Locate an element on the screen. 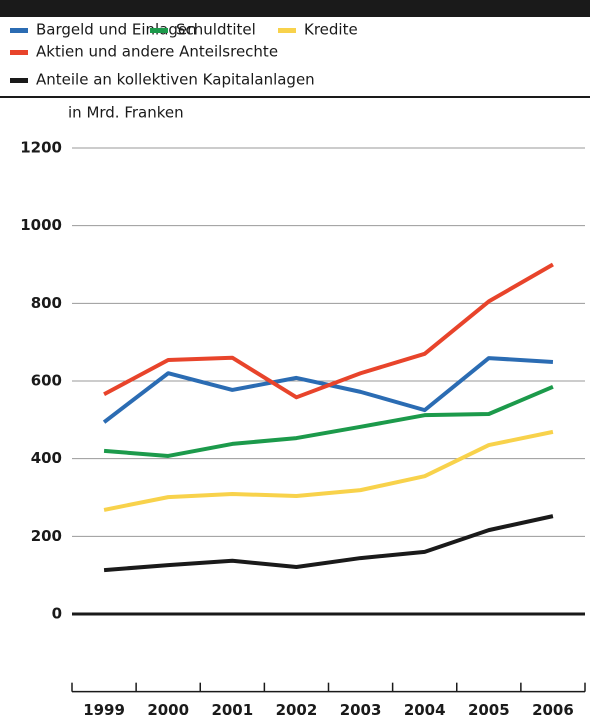 This screenshot has width=590, height=717. x-tick-label: 2005 is located at coordinates (489, 709).